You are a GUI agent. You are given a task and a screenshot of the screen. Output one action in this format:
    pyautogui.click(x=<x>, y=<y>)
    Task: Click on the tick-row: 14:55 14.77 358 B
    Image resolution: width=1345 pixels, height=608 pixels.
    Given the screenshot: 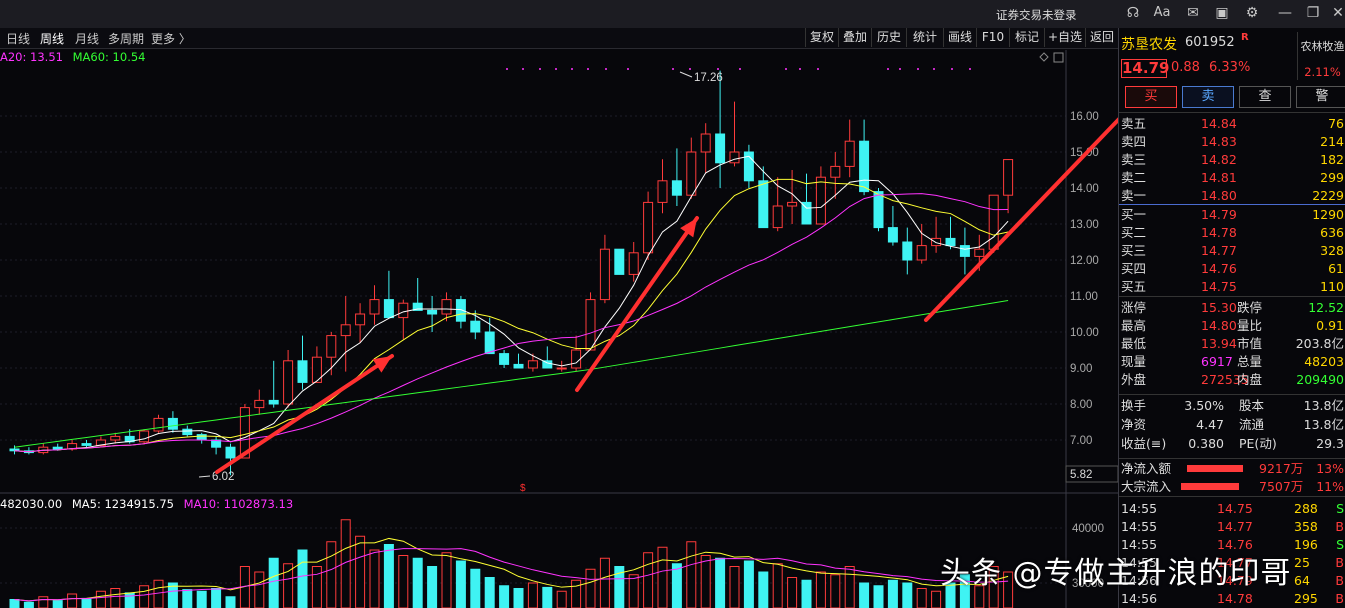 What is the action you would take?
    pyautogui.click(x=1232, y=527)
    